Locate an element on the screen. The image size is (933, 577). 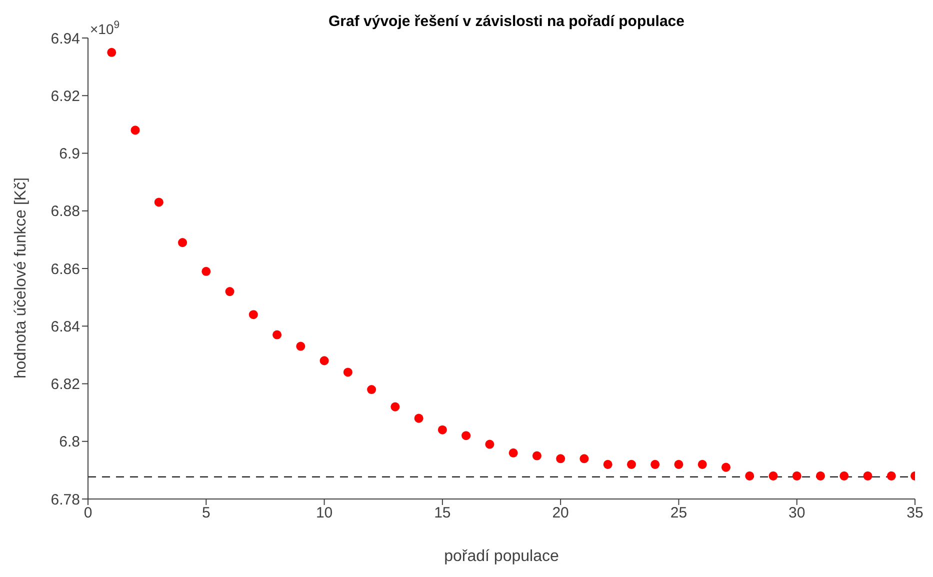
y-tick-label: 6.8 is located at coordinates (69, 442).